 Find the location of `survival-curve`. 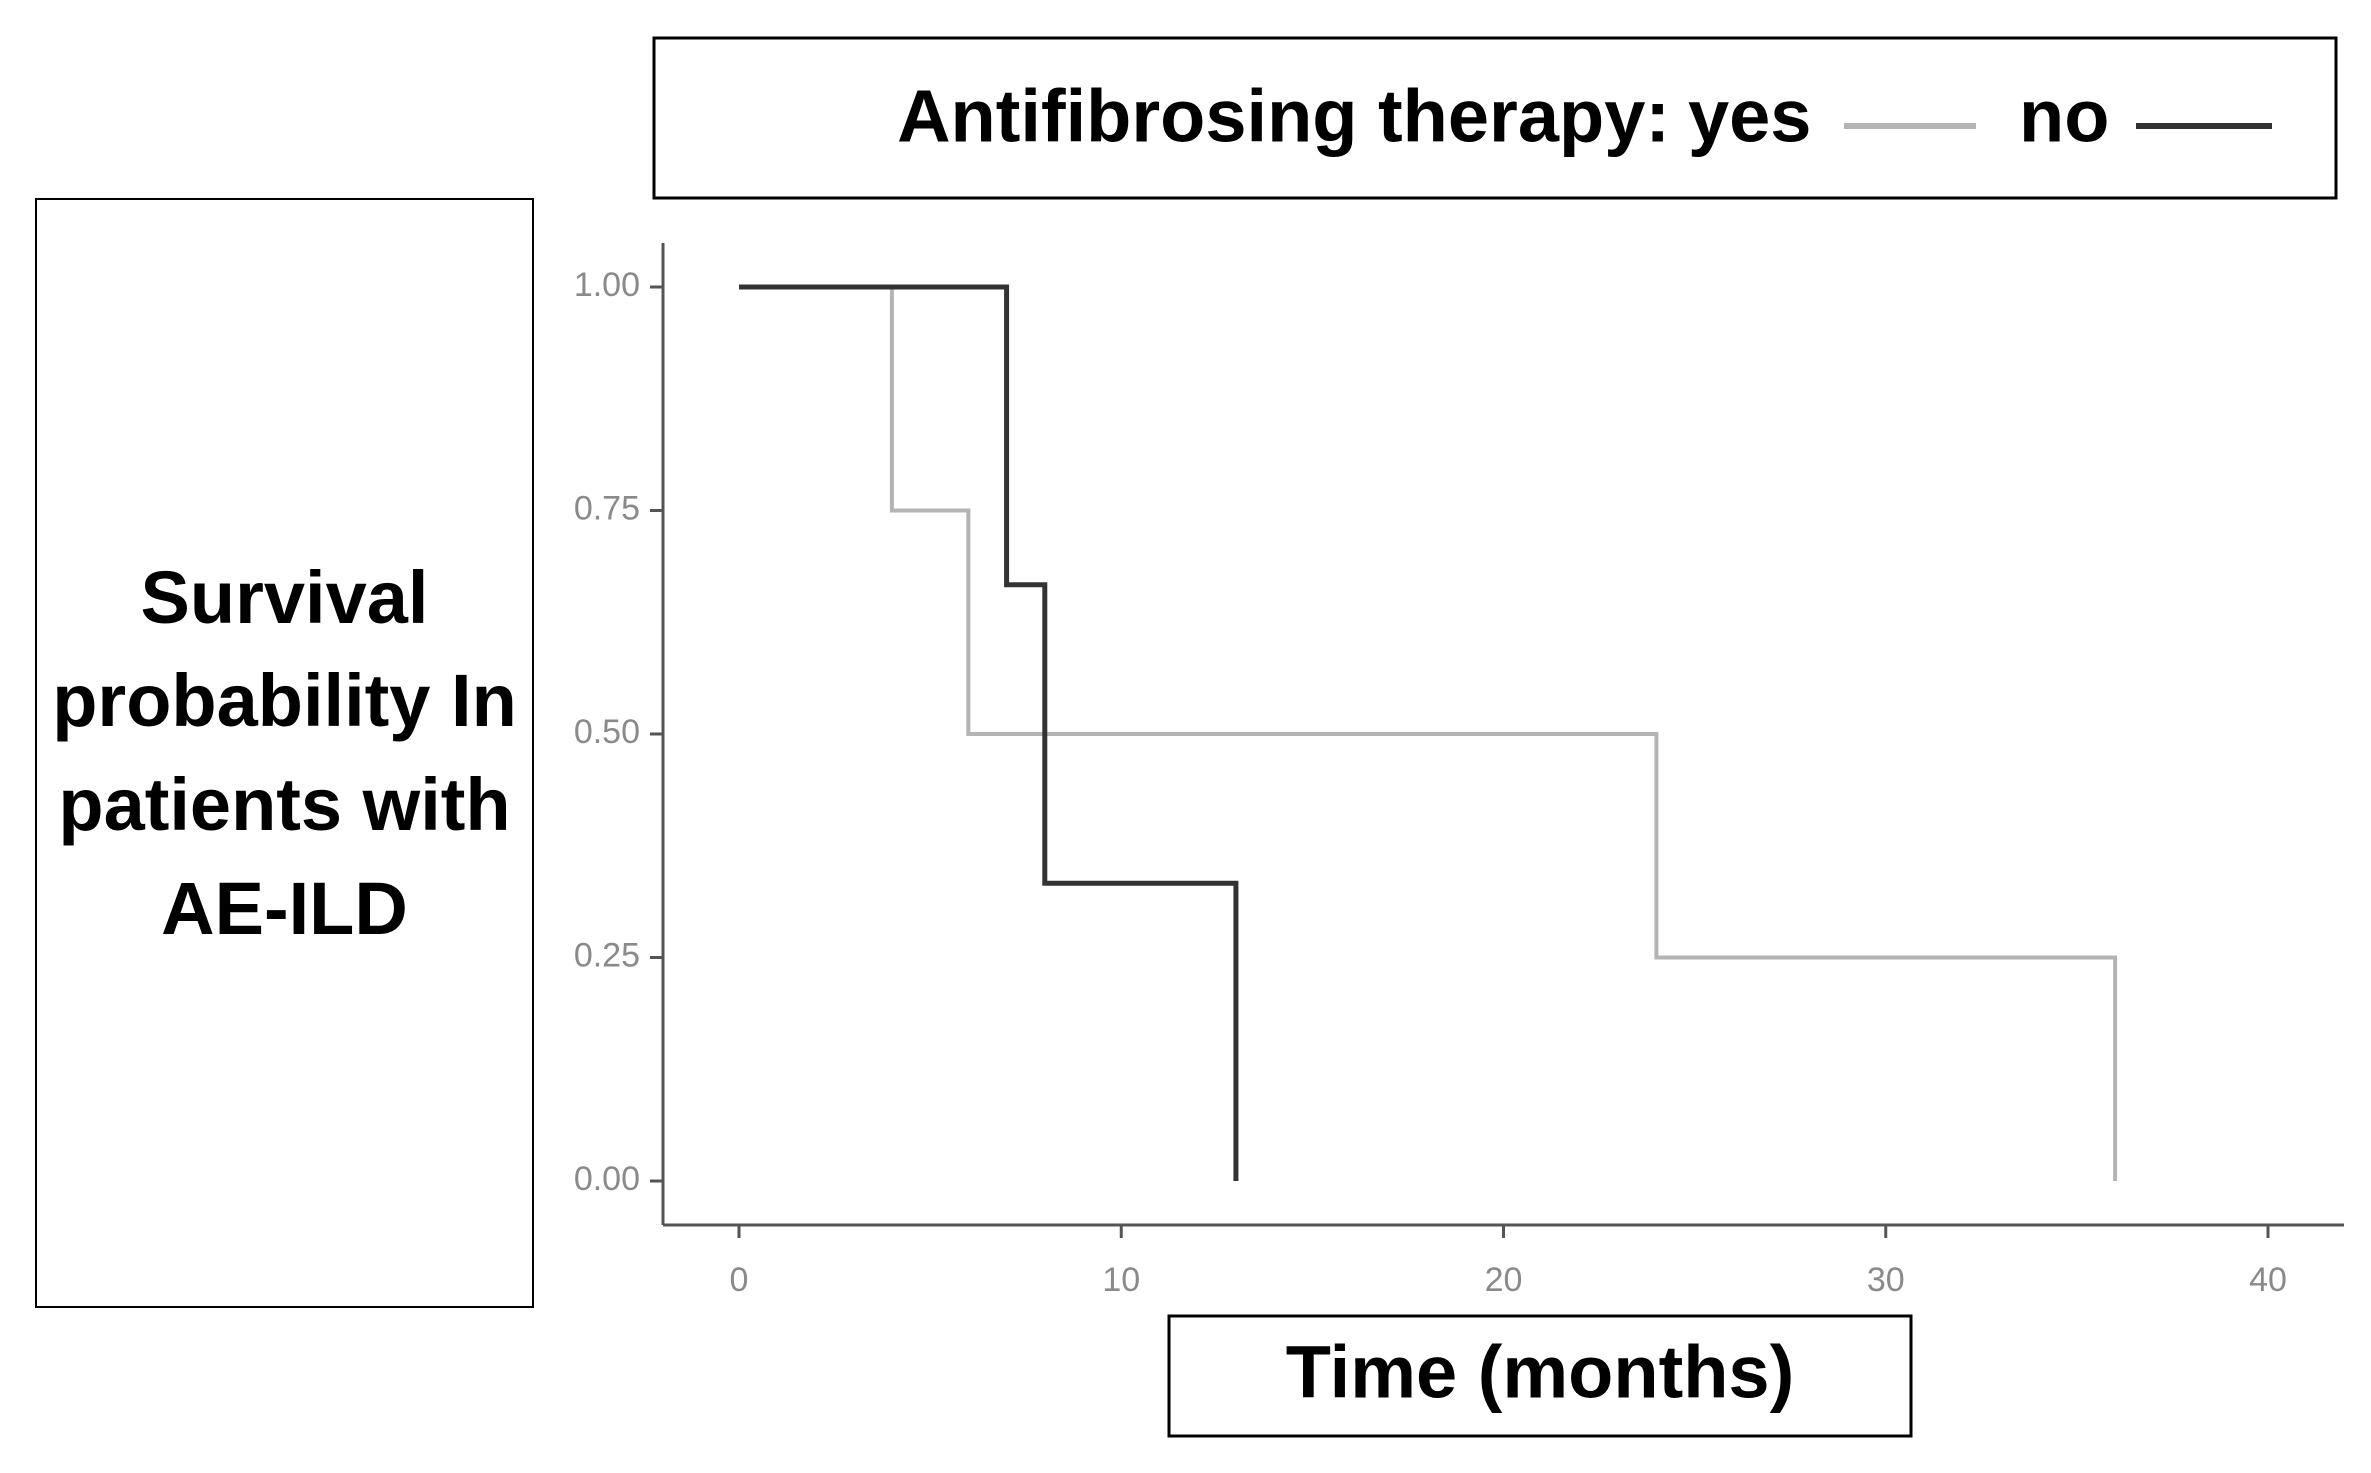

survival-curve is located at coordinates (989, 732).